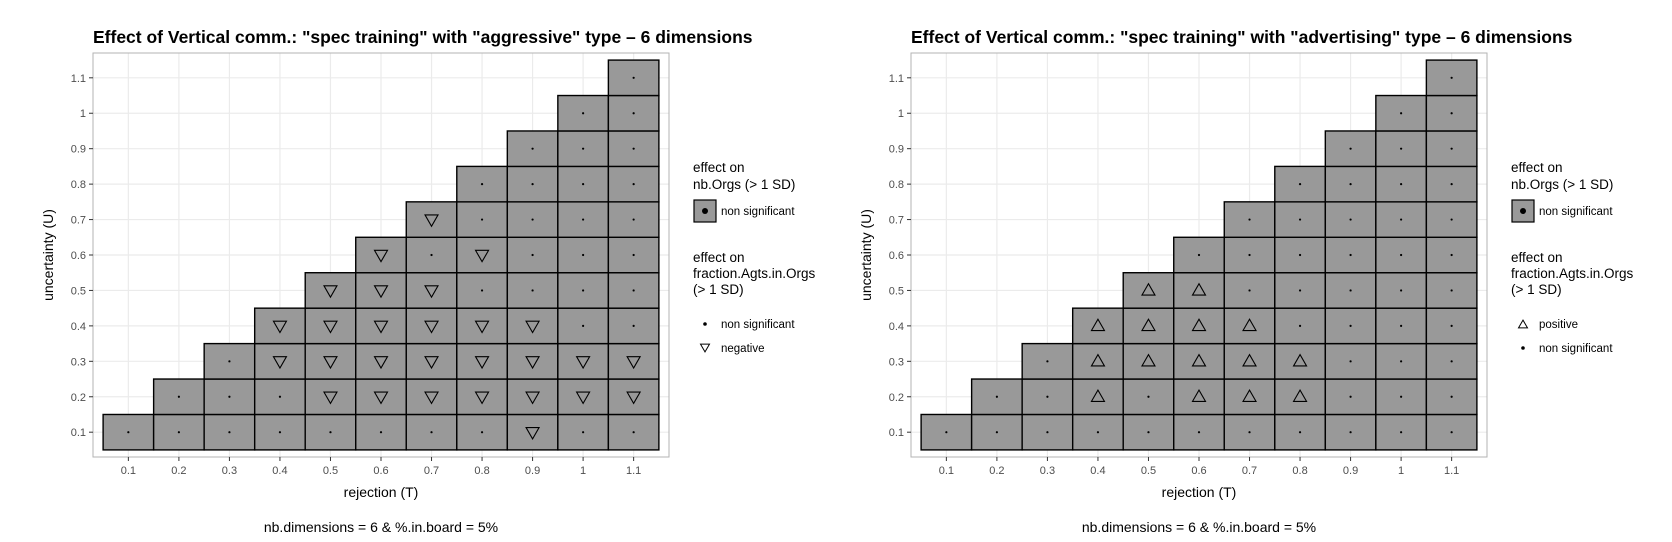 Image resolution: width=1672 pixels, height=542 pixels. Describe the element at coordinates (1047, 471) in the screenshot. I see `x-tick-label: 0.3` at that location.